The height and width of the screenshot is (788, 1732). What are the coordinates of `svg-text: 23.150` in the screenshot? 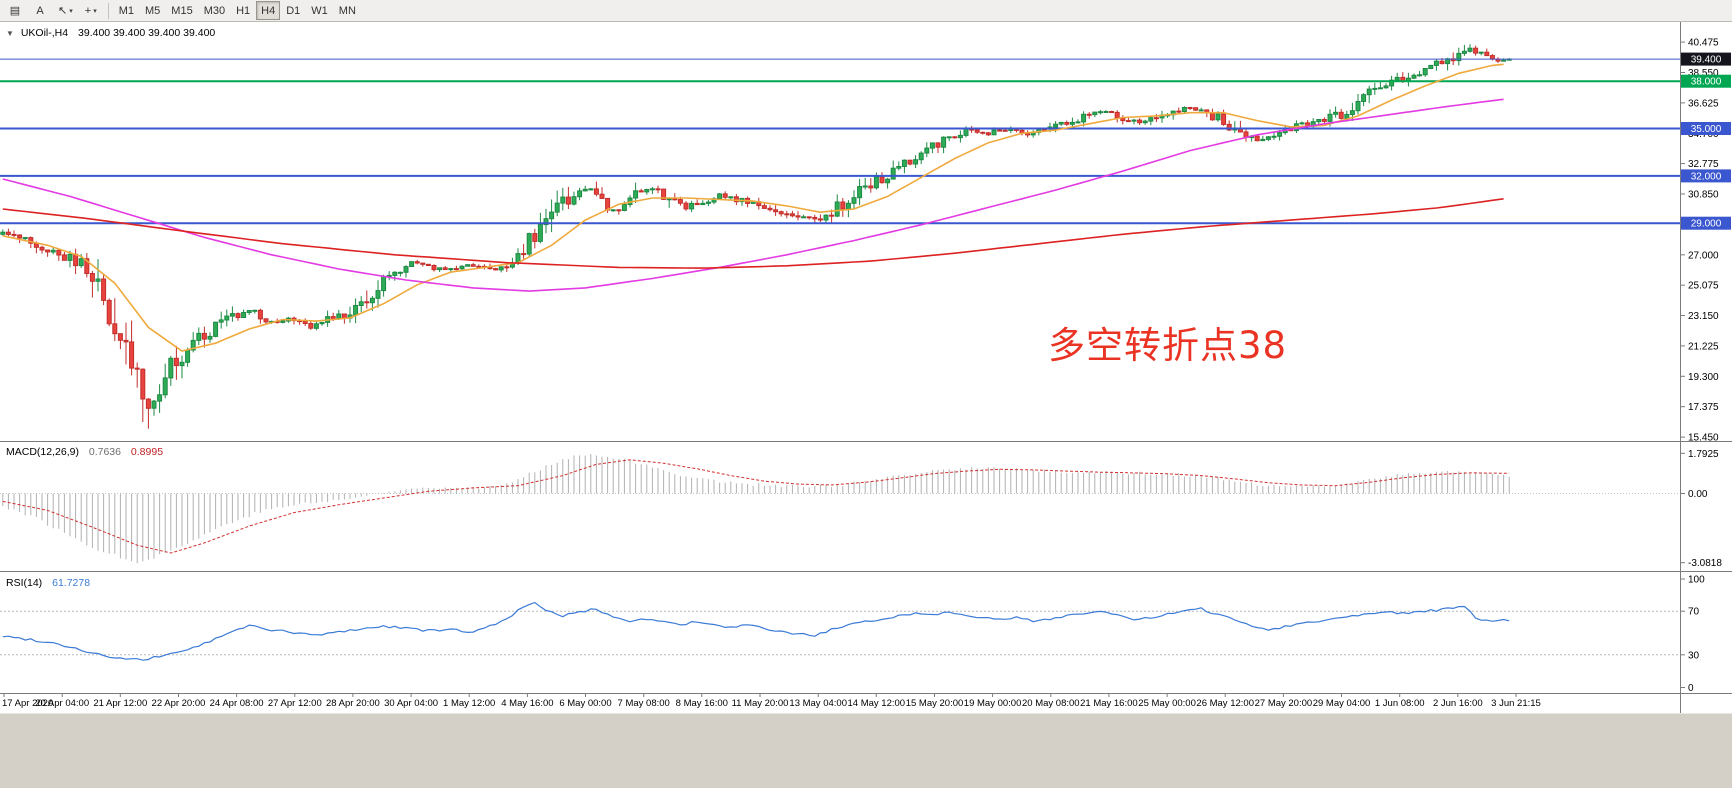 It's located at (1703, 316).